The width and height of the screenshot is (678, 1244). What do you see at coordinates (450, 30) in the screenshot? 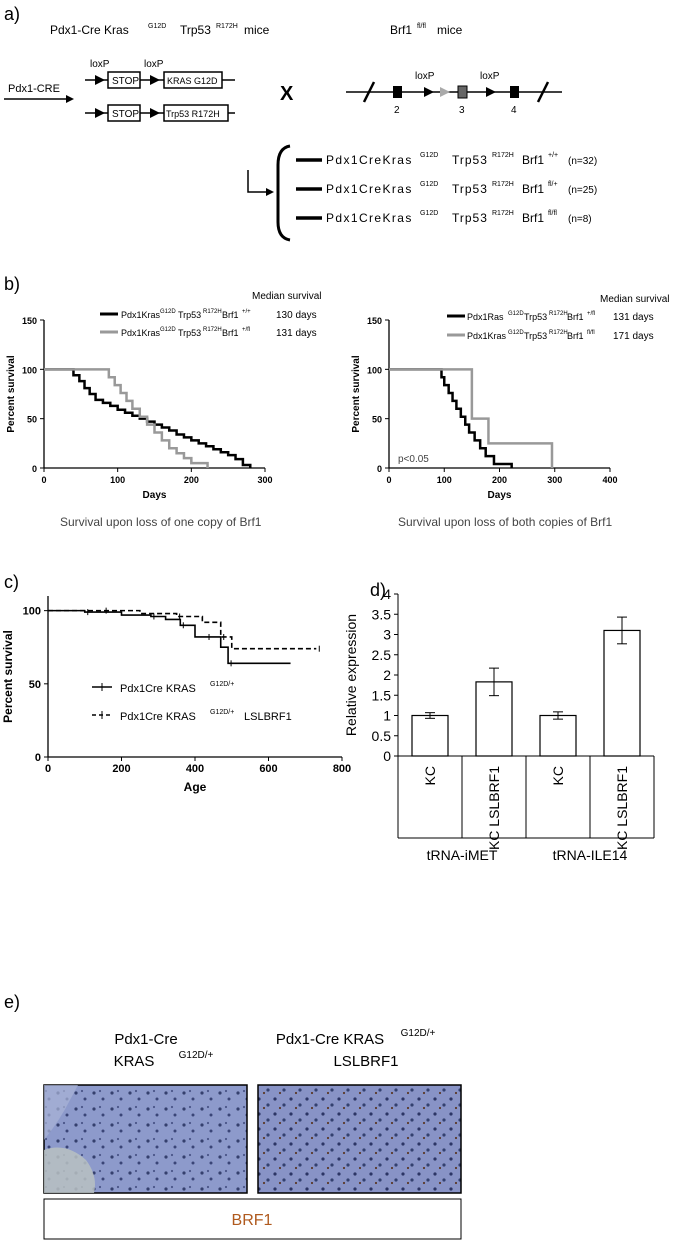
I see `mouse-right-mice: mice` at bounding box center [450, 30].